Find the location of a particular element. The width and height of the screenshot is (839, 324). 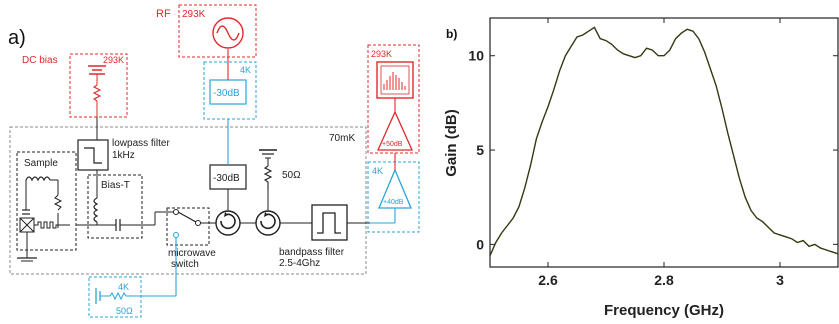

att-4k is located at coordinates (228, 92).